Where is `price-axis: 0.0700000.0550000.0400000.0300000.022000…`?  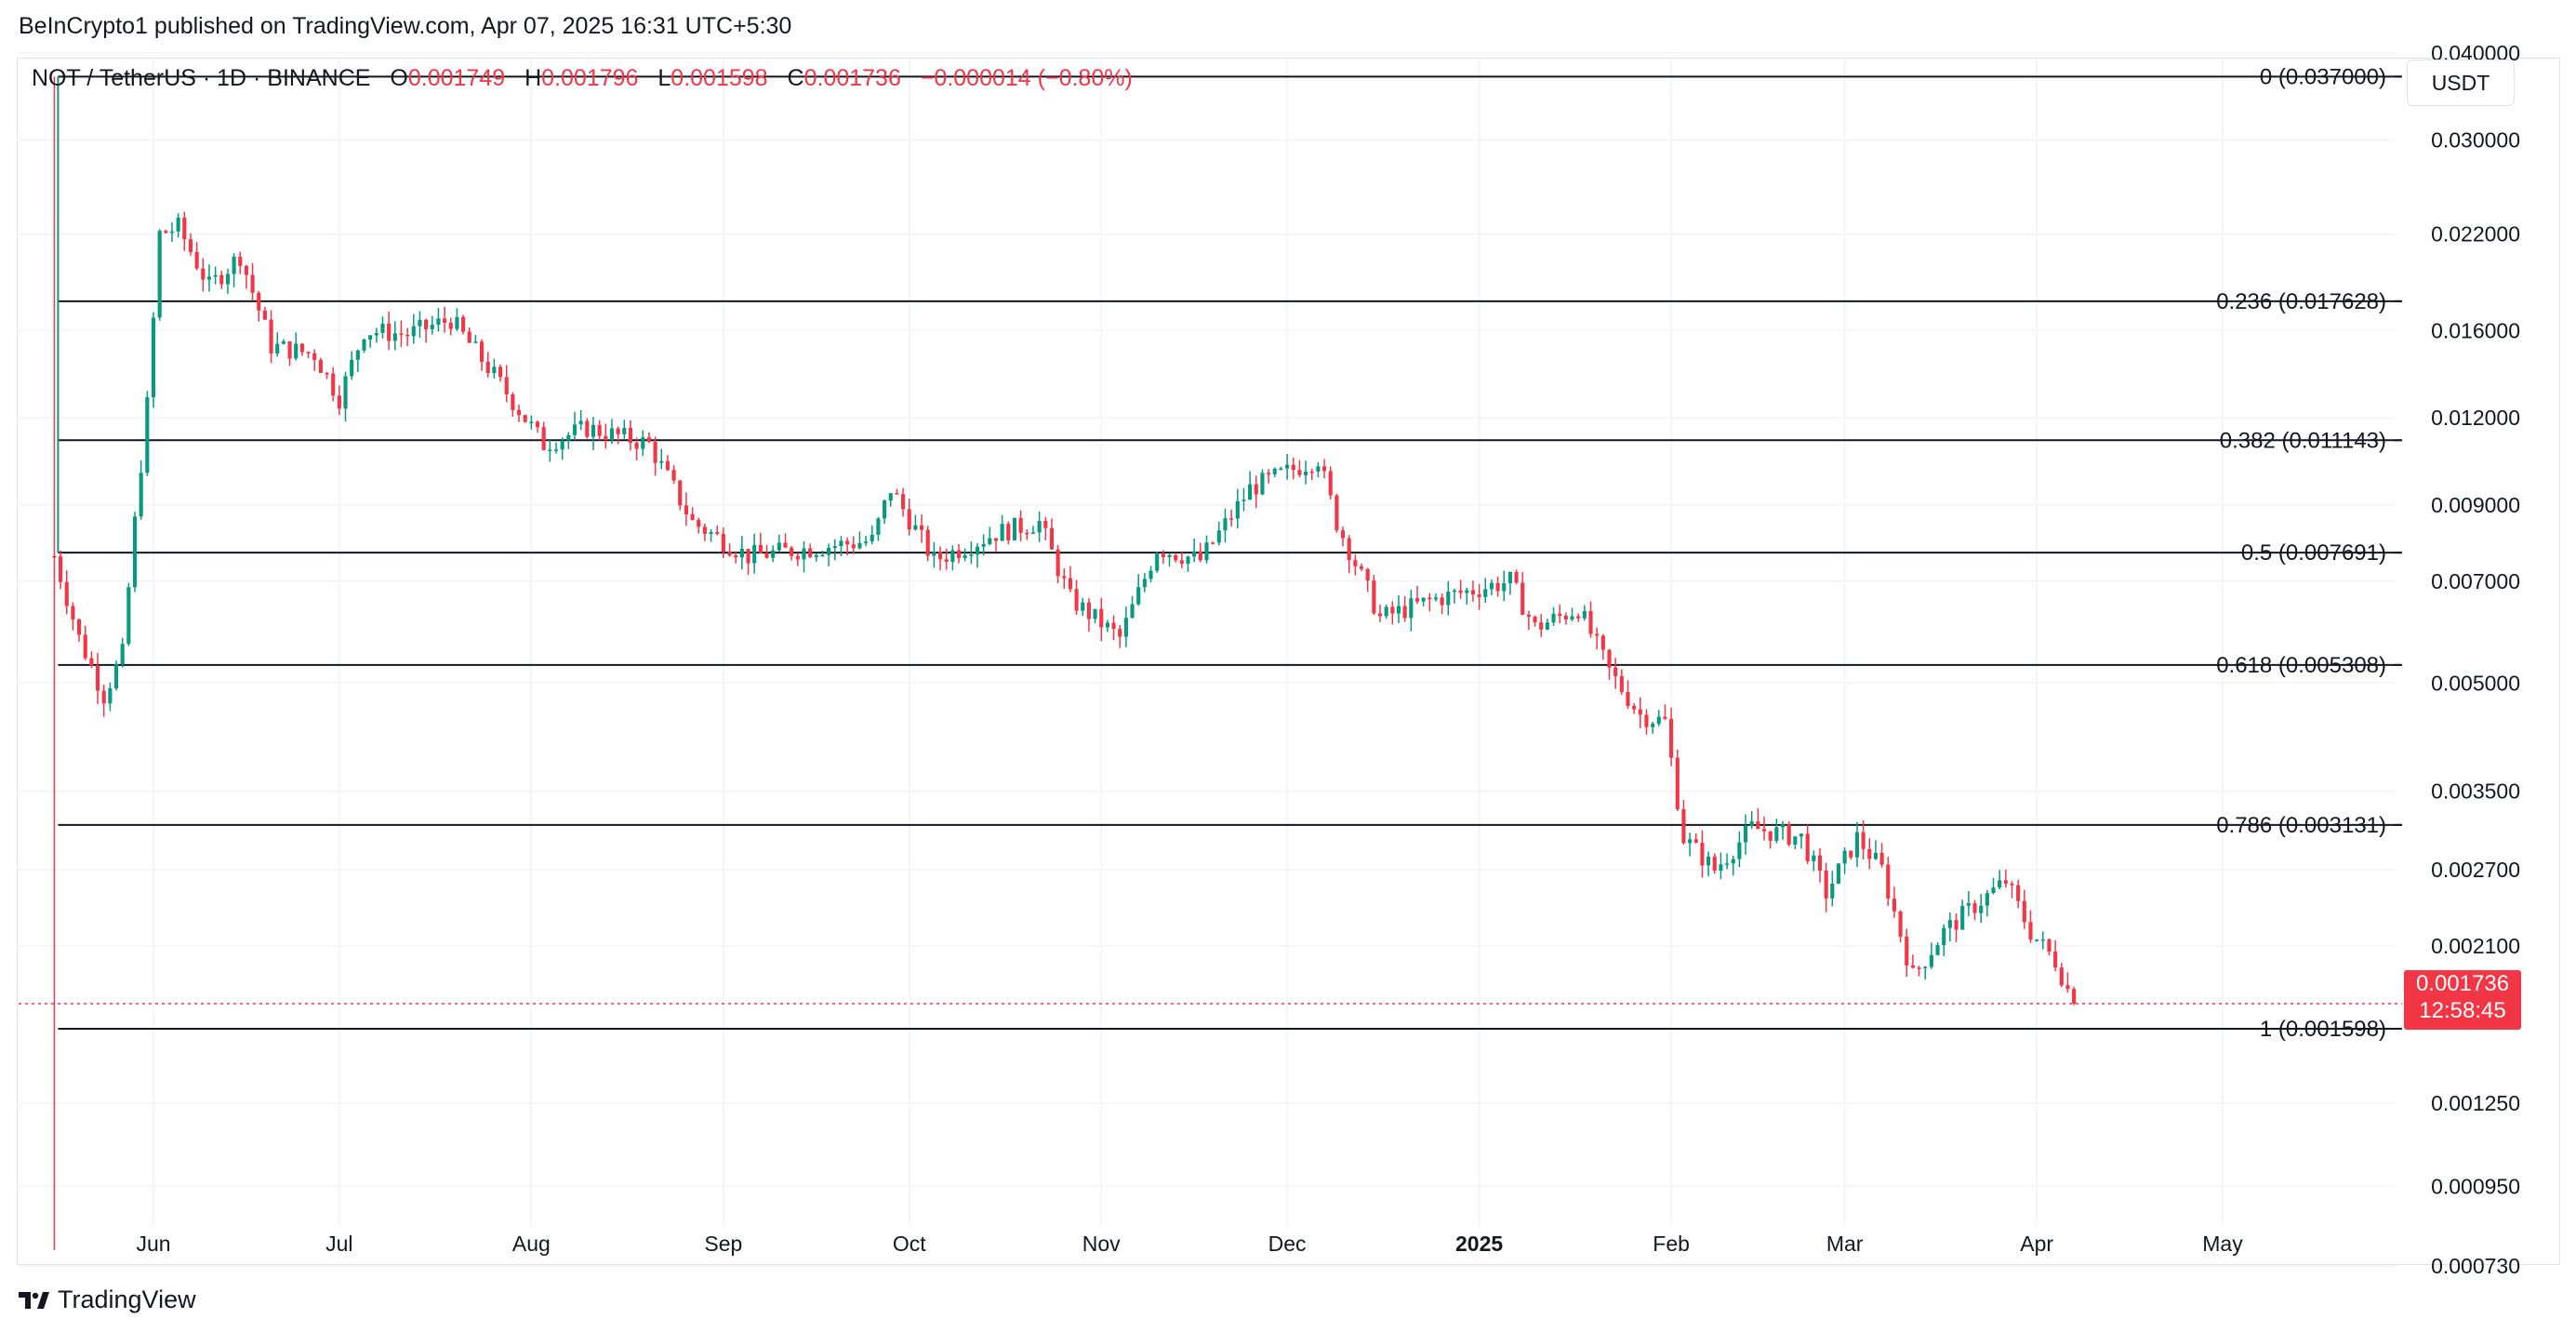
price-axis: 0.0700000.0550000.0400000.0300000.022000… is located at coordinates (2475, 659).